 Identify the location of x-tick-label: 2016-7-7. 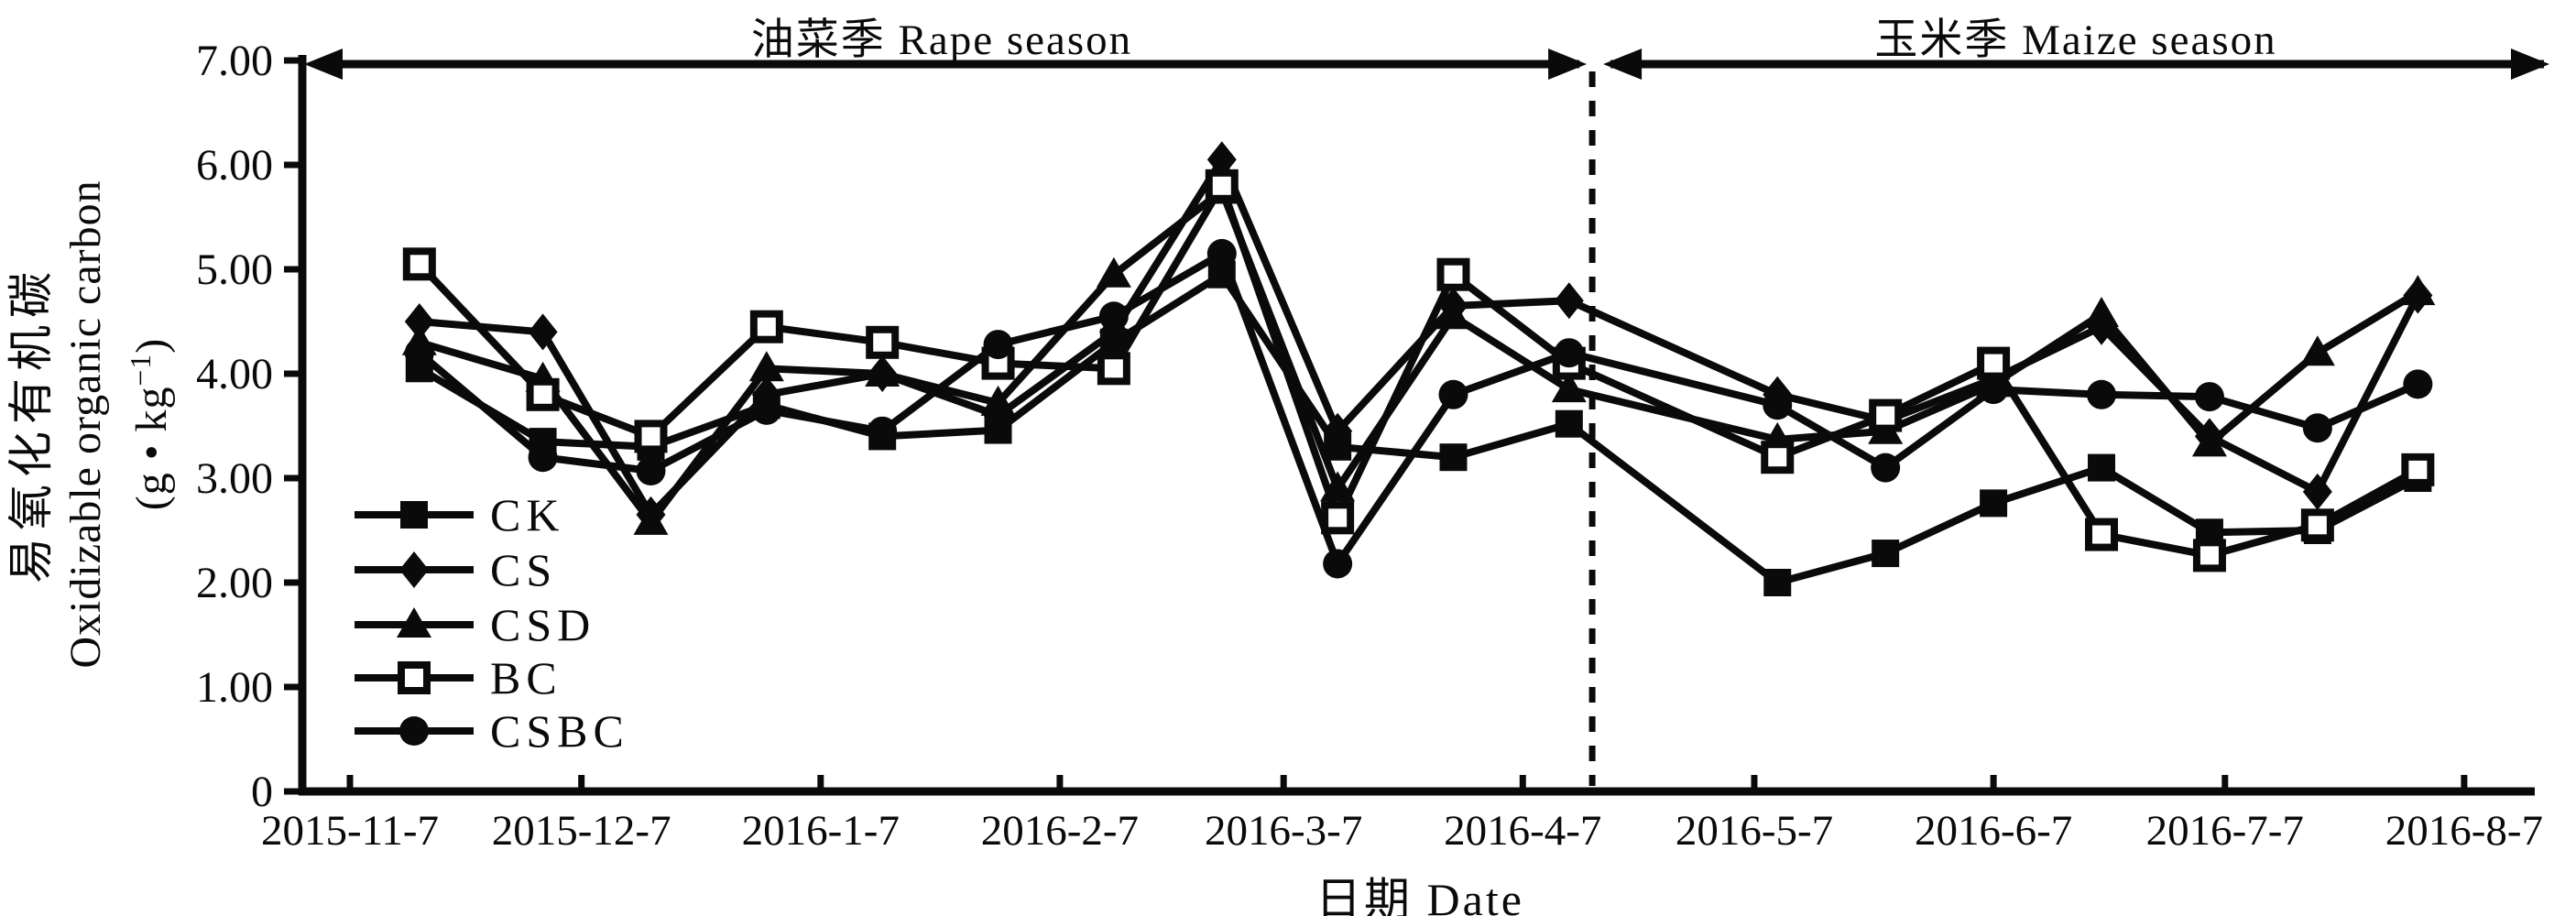
(2225, 831).